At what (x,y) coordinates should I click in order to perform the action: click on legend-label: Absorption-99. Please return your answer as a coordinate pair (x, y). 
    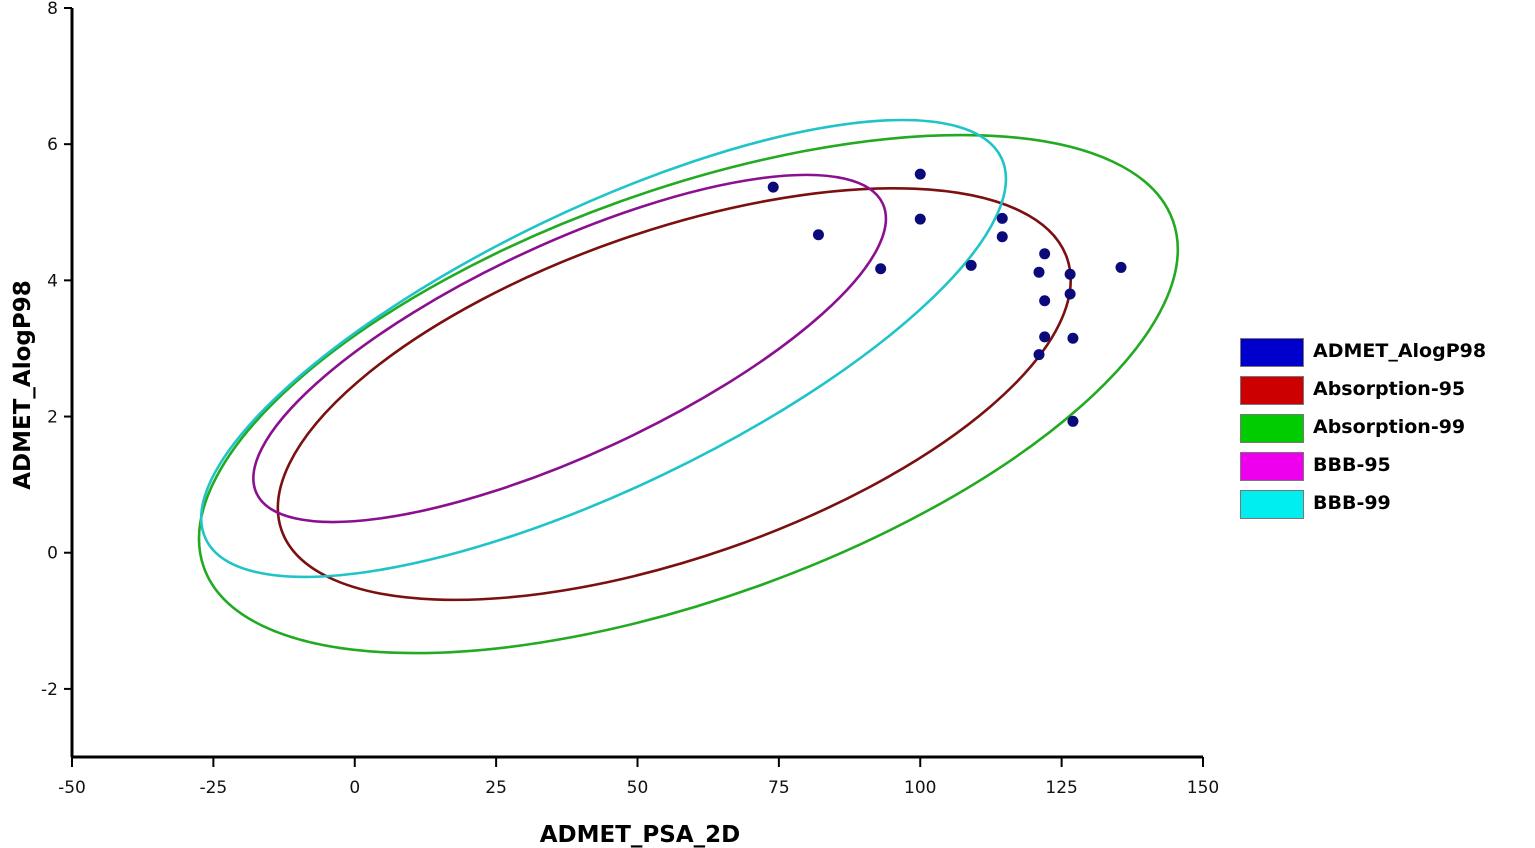
    Looking at the image, I should click on (1389, 427).